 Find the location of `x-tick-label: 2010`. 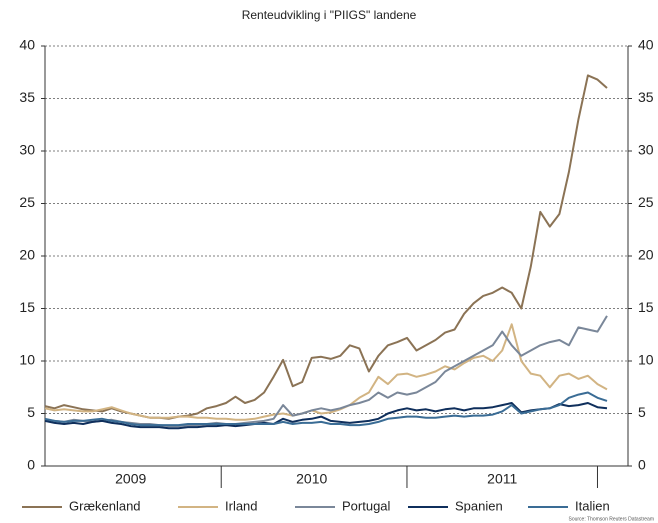

x-tick-label: 2010 is located at coordinates (311, 479).